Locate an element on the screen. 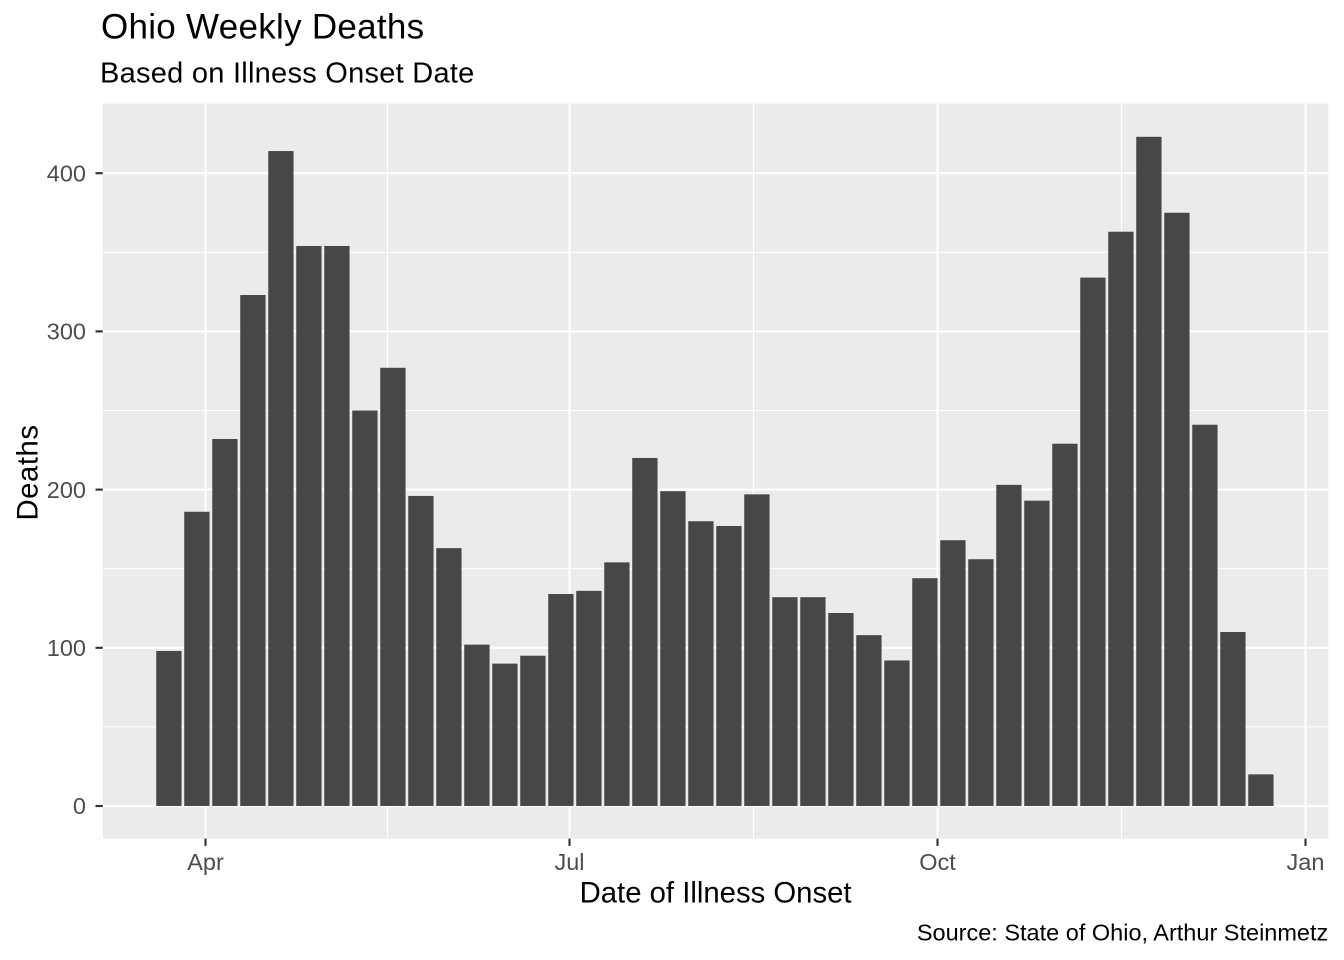  svg-text: Deaths is located at coordinates (27, 472).